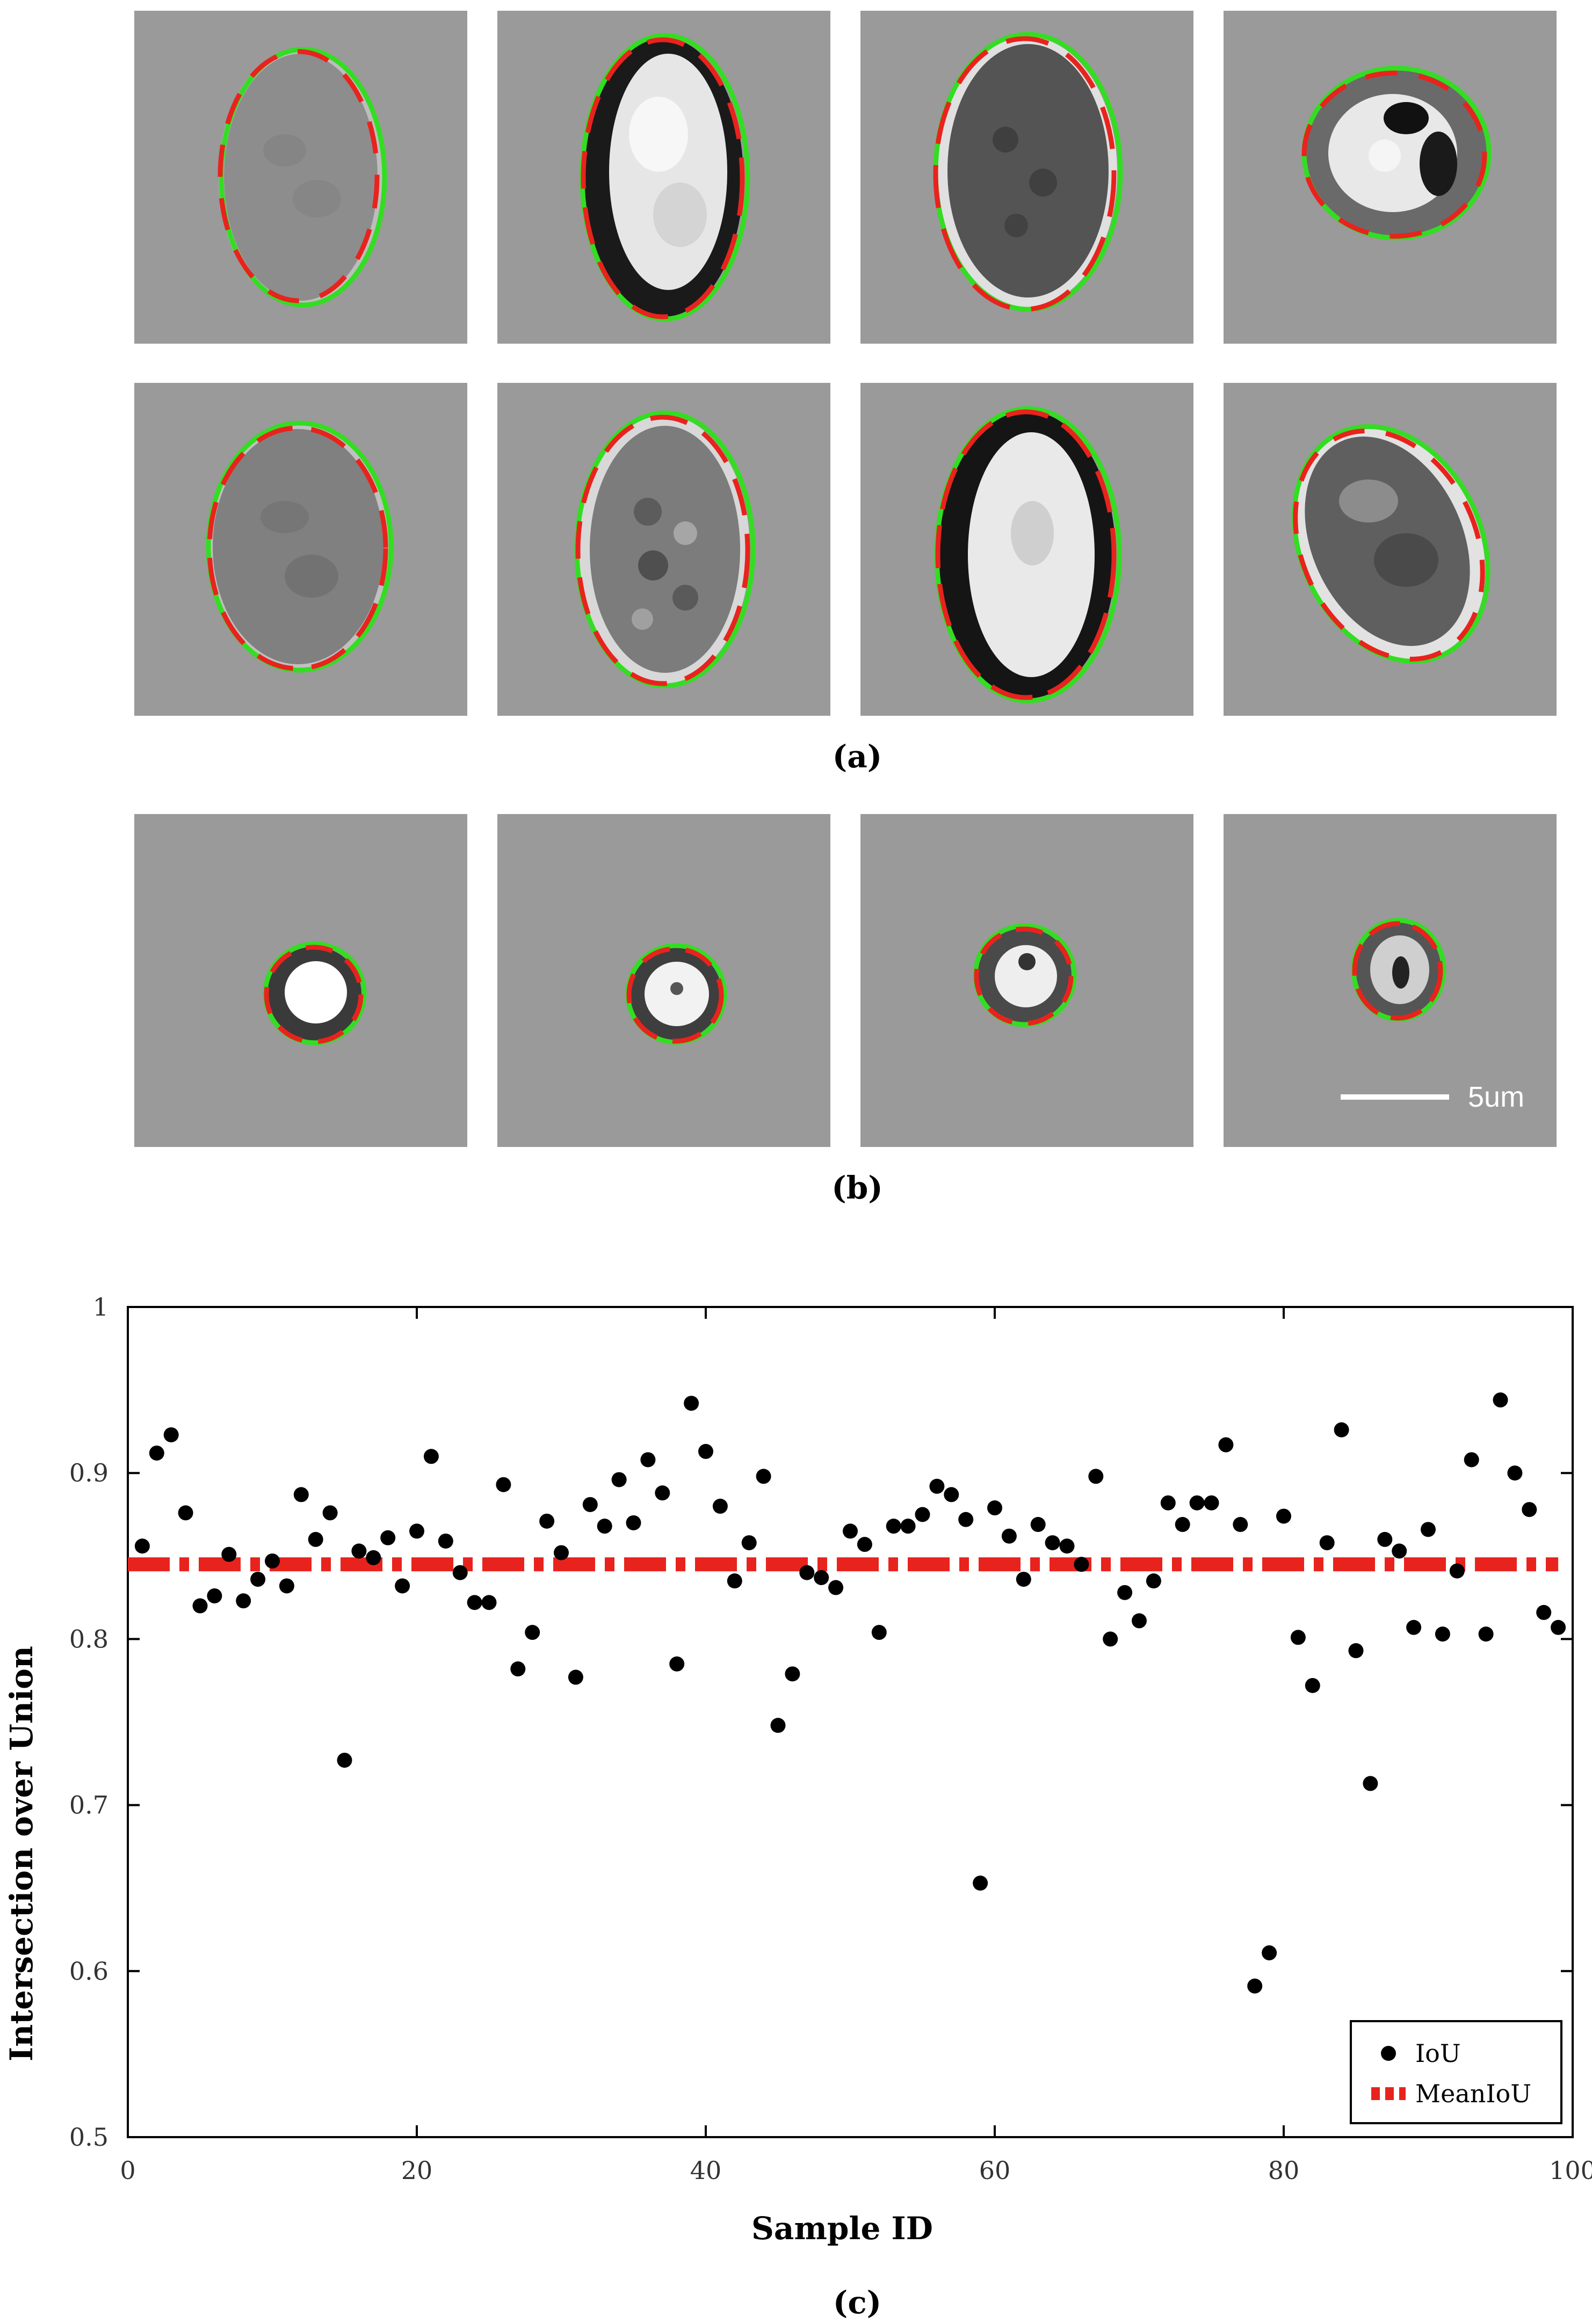 This screenshot has width=1592, height=2324. I want to click on x-tick-label: 80, so click(1284, 2171).